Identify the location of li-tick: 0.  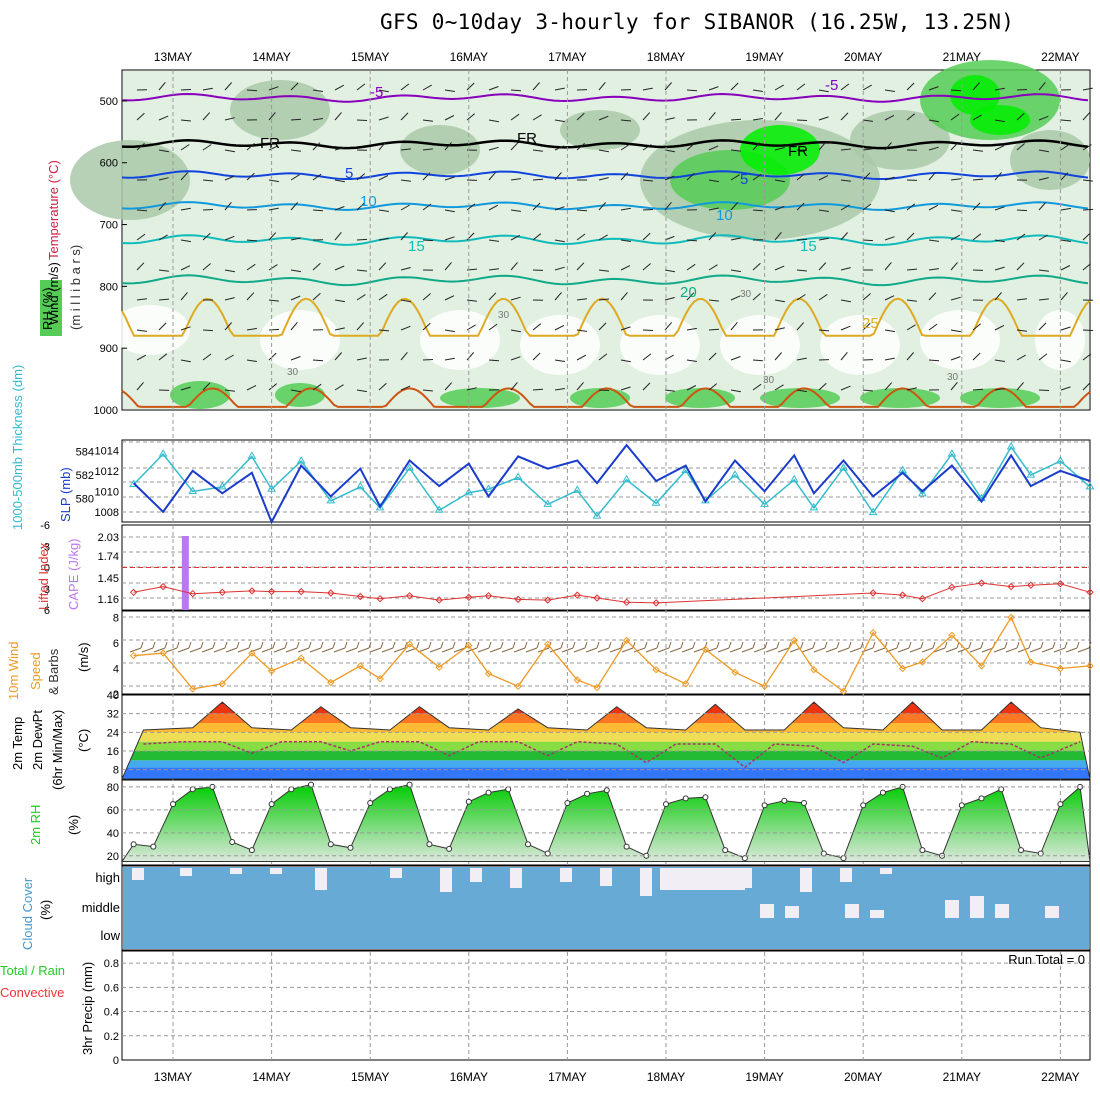
(47, 569).